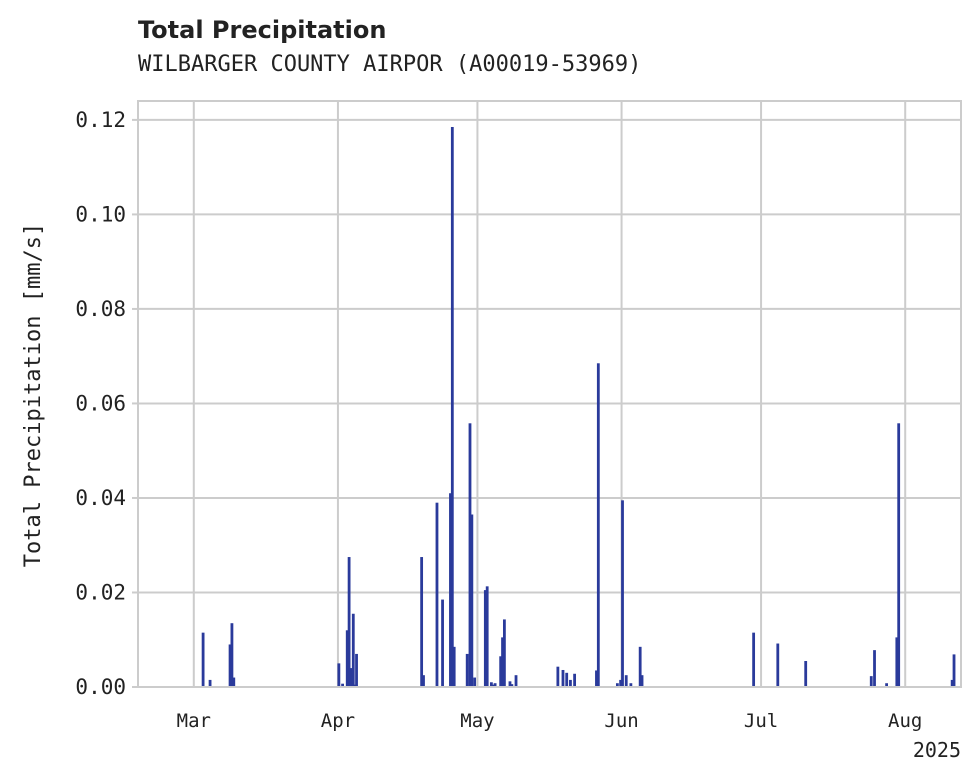 The width and height of the screenshot is (980, 783). What do you see at coordinates (100, 309) in the screenshot?
I see `y-tick-label: 0.08` at bounding box center [100, 309].